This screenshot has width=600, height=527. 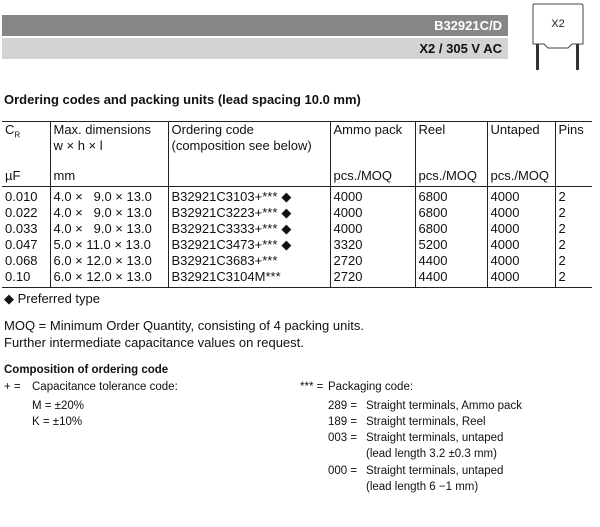 I want to click on col-untaped: Untaped pcs./MOQ, so click(x=520, y=154).